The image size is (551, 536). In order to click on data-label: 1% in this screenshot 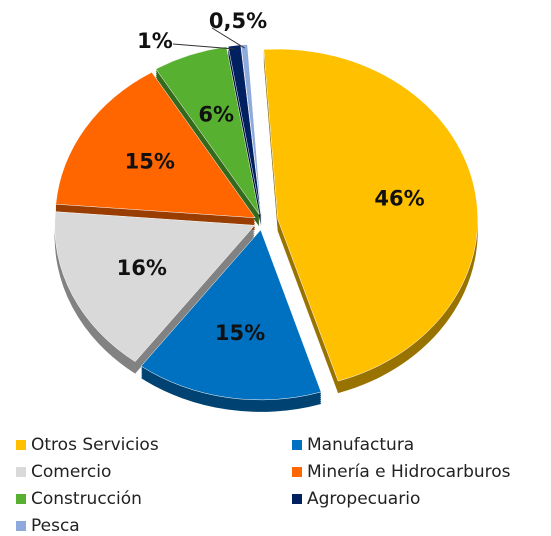, I will do `click(155, 41)`.